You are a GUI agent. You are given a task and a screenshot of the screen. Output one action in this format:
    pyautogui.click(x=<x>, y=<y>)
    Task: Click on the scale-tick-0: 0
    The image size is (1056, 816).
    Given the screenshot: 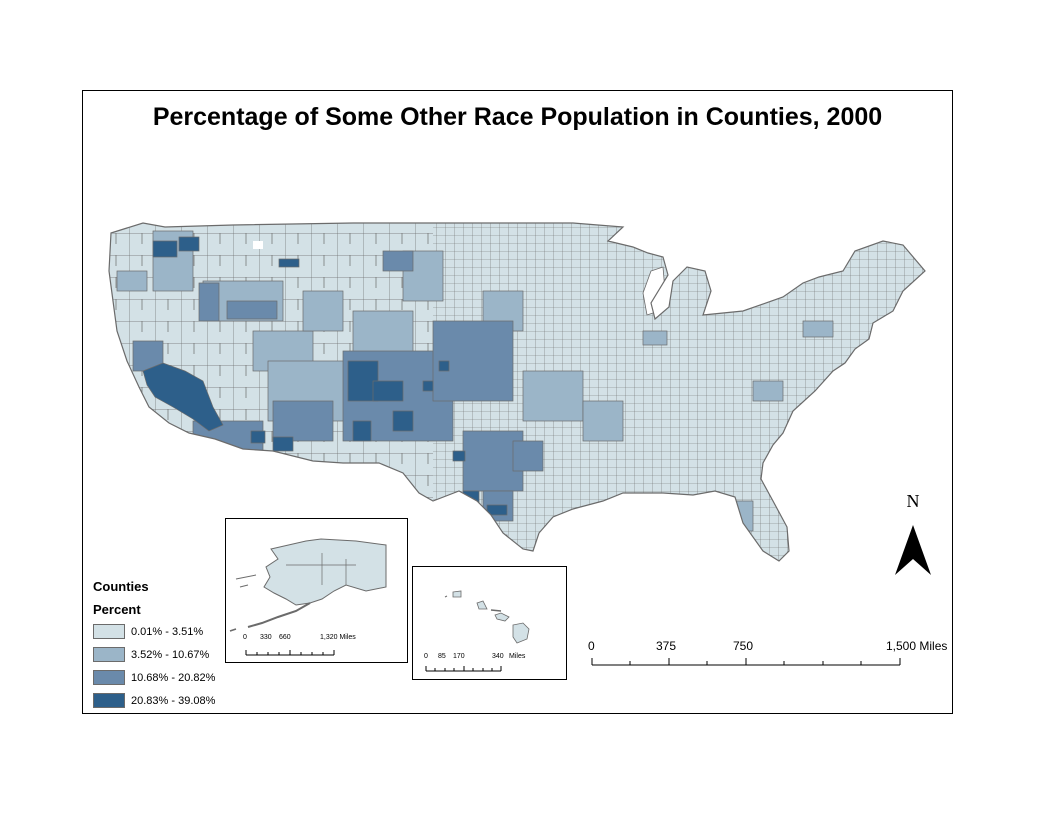 What is the action you would take?
    pyautogui.click(x=591, y=646)
    